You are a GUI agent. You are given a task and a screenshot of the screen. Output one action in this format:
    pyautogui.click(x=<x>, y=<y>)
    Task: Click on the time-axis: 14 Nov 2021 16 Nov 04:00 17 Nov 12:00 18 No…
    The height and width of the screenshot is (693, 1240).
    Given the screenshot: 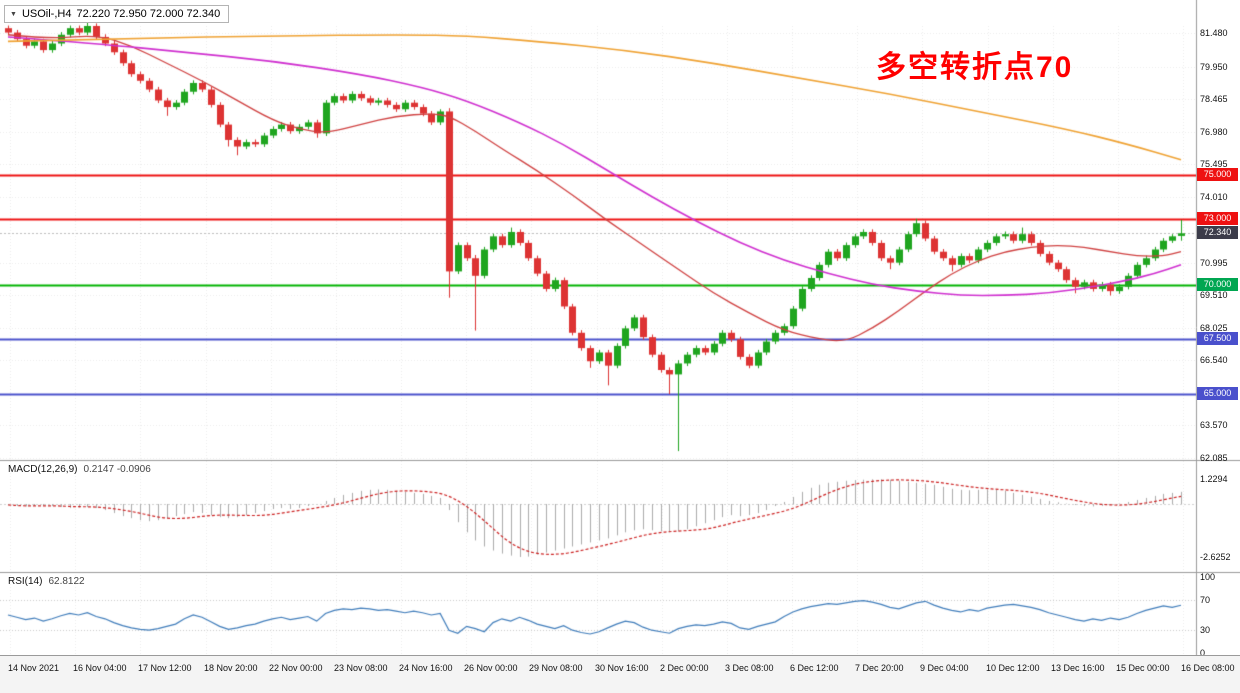 What is the action you would take?
    pyautogui.click(x=620, y=674)
    